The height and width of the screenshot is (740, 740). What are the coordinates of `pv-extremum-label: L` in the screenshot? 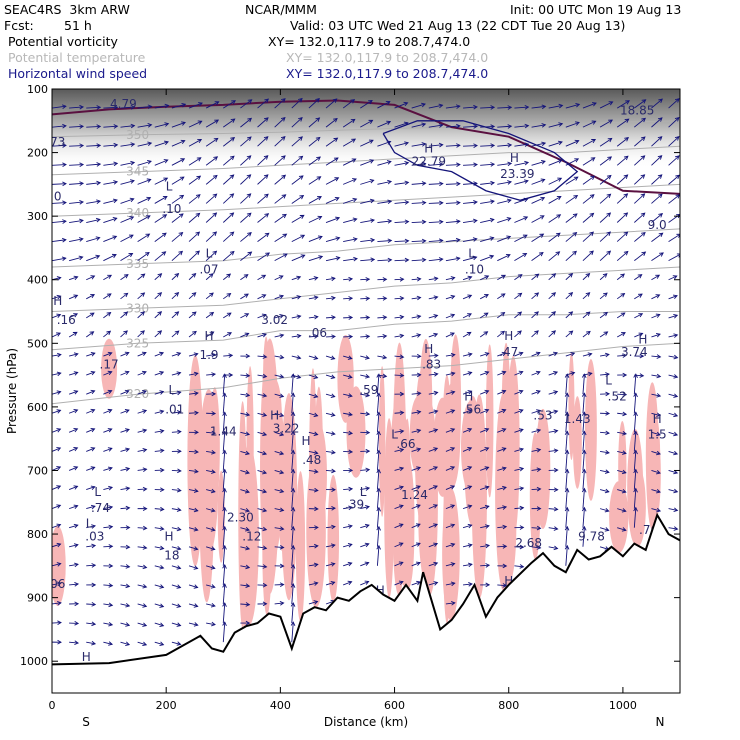 It's located at (363, 492).